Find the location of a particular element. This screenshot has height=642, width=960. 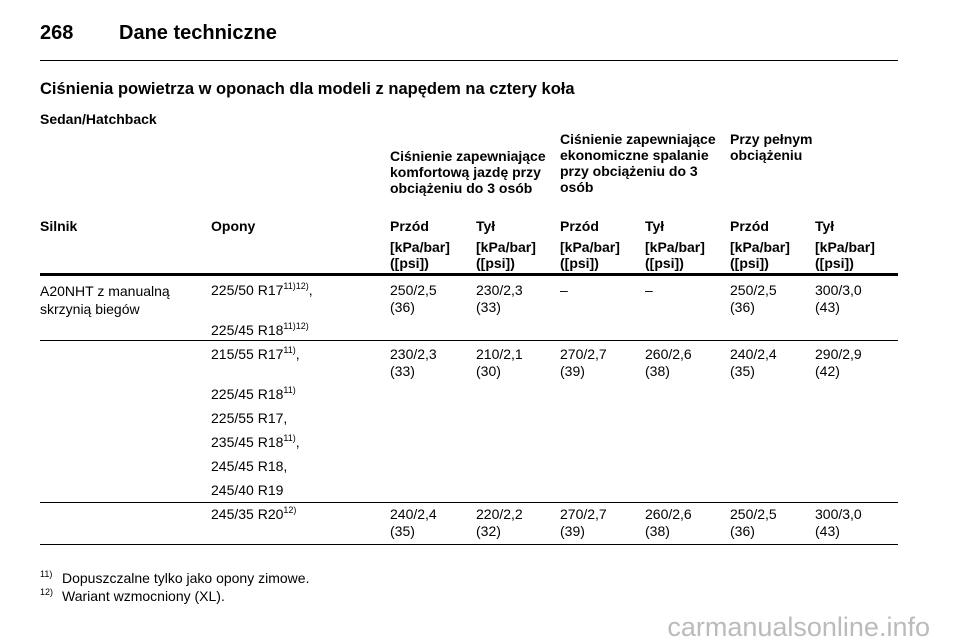

tire: 215/55 R1711), is located at coordinates (255, 354).